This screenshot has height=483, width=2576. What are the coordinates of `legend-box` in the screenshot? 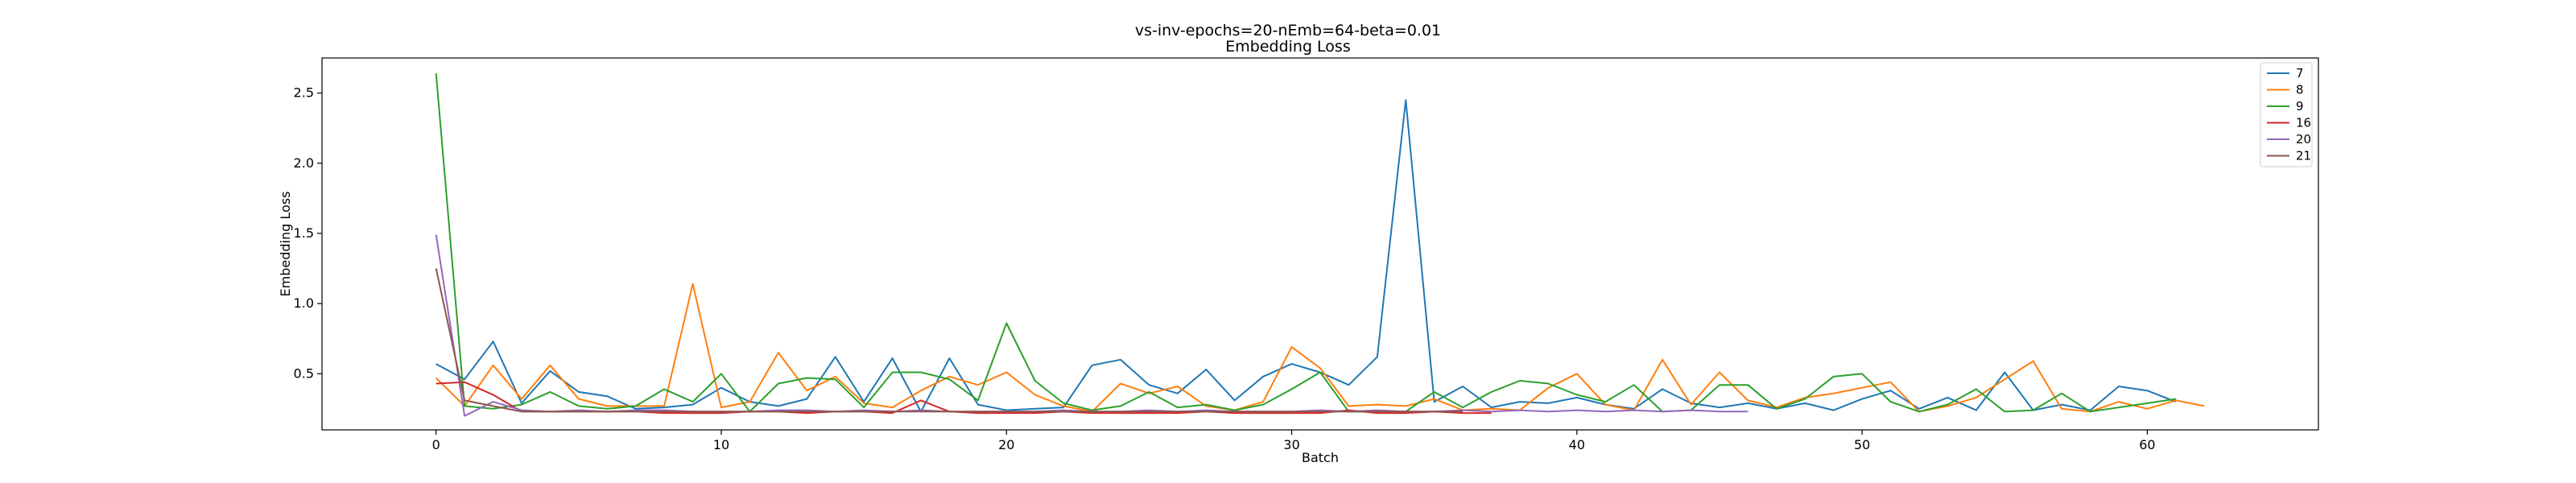 It's located at (2286, 114).